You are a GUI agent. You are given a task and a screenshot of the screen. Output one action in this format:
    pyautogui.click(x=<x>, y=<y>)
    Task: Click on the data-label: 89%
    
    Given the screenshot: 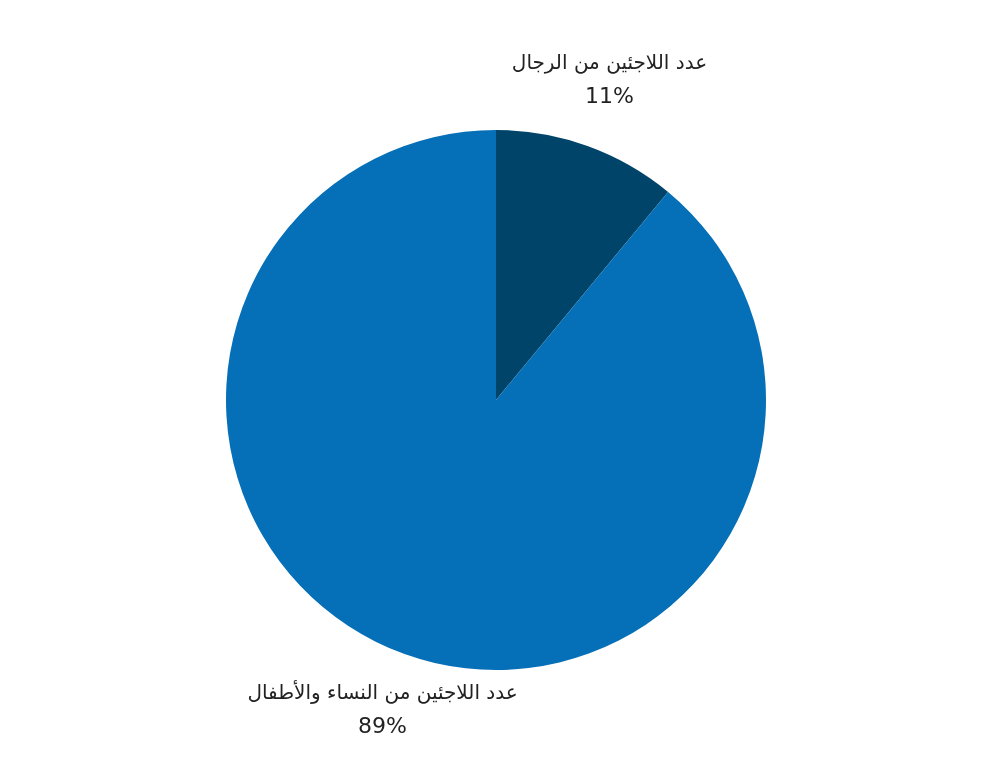 What is the action you would take?
    pyautogui.click(x=382, y=726)
    